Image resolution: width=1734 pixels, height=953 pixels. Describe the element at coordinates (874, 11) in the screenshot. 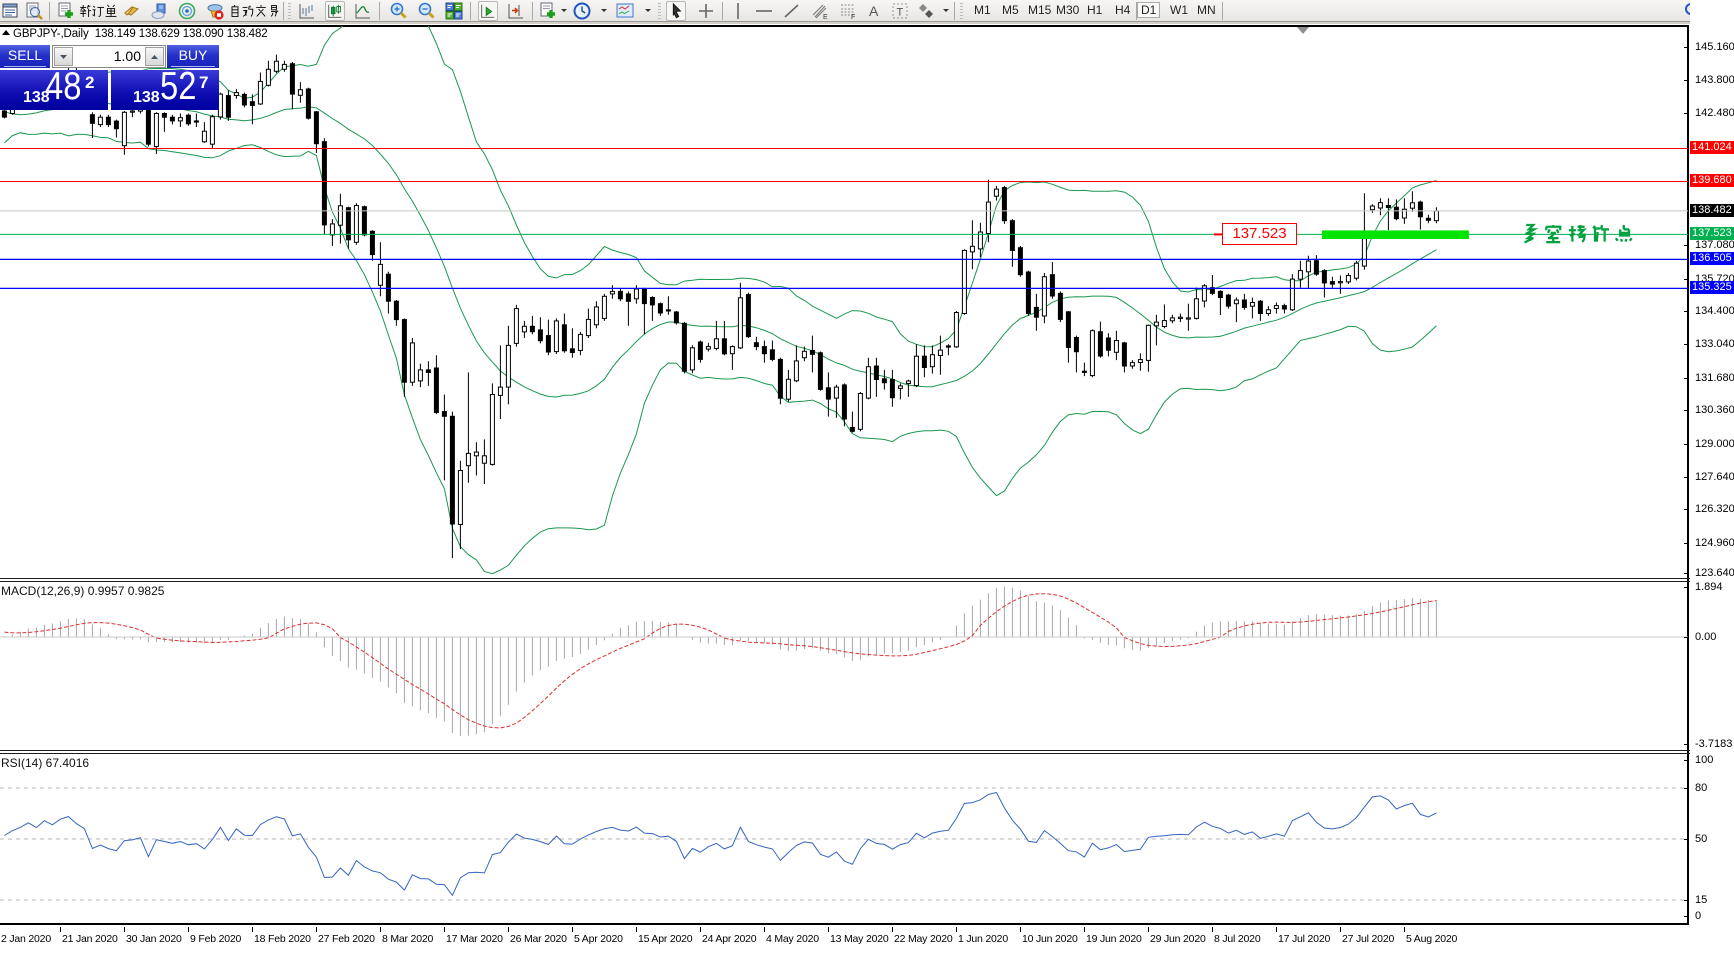

I see `svg-text: A` at that location.